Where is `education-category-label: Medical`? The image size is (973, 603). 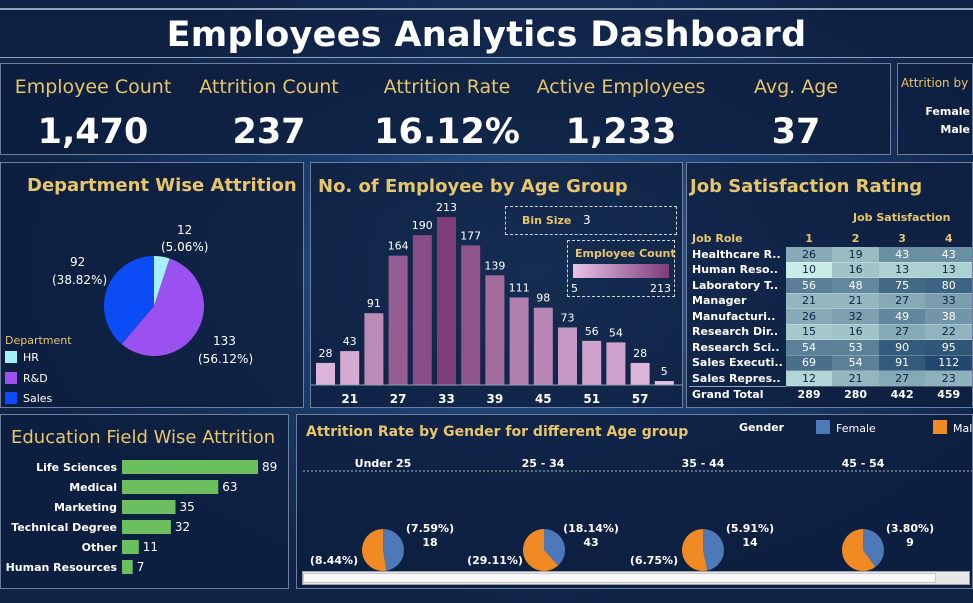
education-category-label: Medical is located at coordinates (93, 487).